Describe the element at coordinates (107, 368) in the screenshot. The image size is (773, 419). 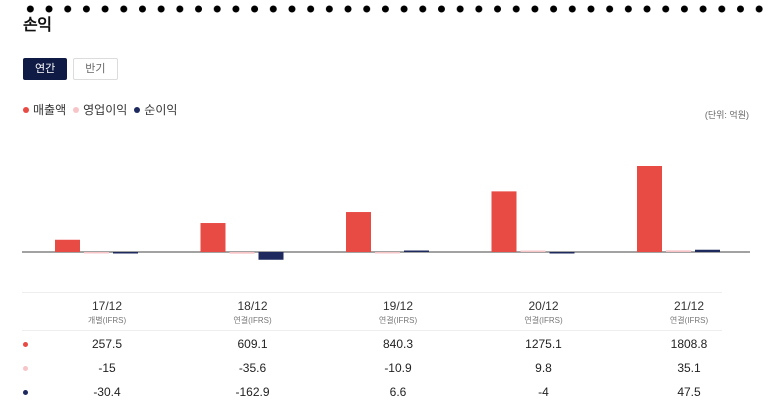
I see `value-cell-operating-profit: -15` at that location.